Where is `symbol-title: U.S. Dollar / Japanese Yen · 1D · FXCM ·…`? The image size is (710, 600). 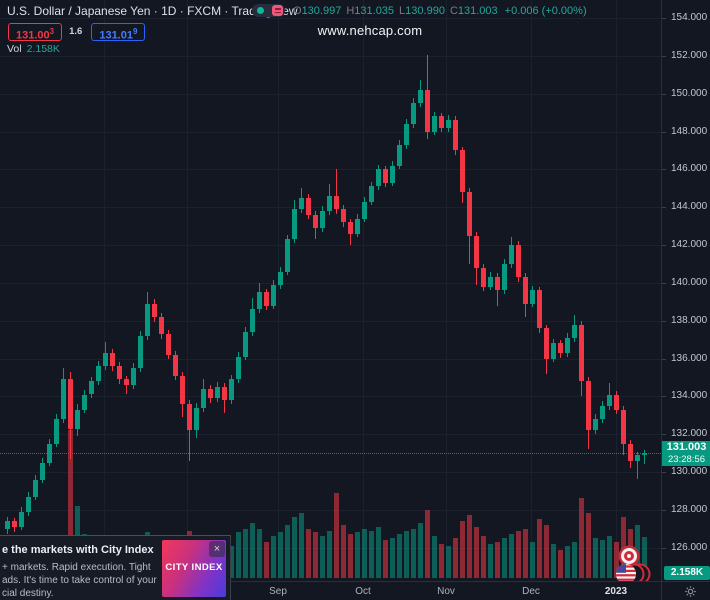 symbol-title: U.S. Dollar / Japanese Yen · 1D · FXCM ·… is located at coordinates (152, 11).